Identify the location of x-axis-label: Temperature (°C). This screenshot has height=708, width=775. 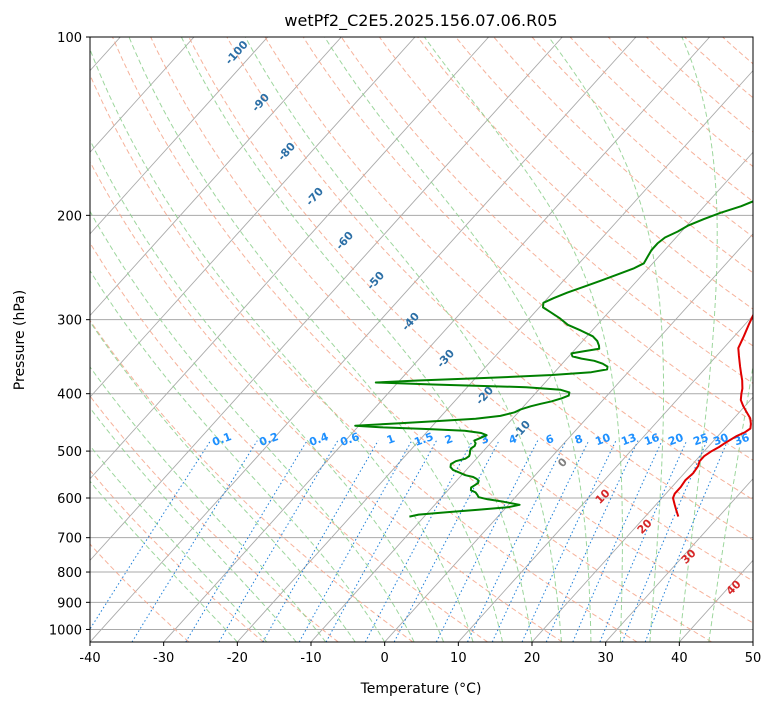
(421, 689).